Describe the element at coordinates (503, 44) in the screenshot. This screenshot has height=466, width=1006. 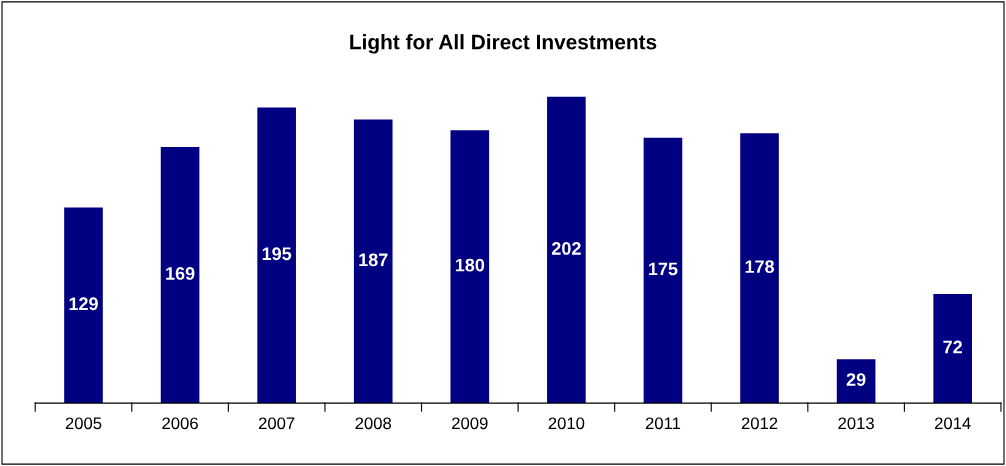
I see `chart-title: Light for All Direct Investments` at that location.